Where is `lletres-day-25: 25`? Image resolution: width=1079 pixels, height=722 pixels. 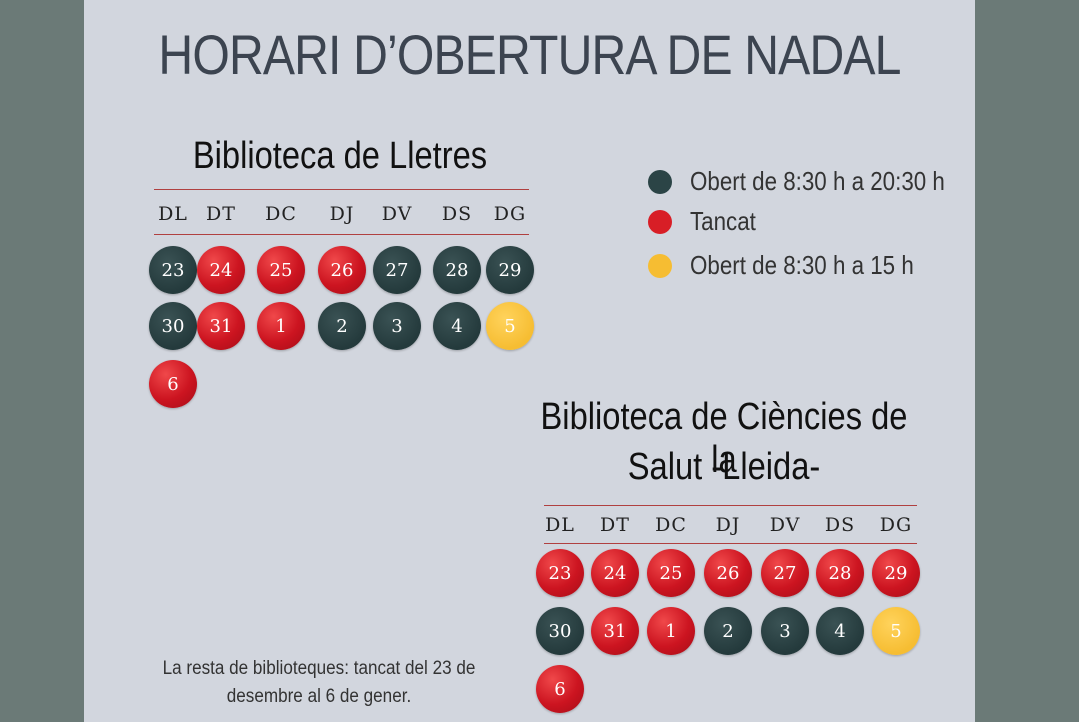 lletres-day-25: 25 is located at coordinates (281, 270).